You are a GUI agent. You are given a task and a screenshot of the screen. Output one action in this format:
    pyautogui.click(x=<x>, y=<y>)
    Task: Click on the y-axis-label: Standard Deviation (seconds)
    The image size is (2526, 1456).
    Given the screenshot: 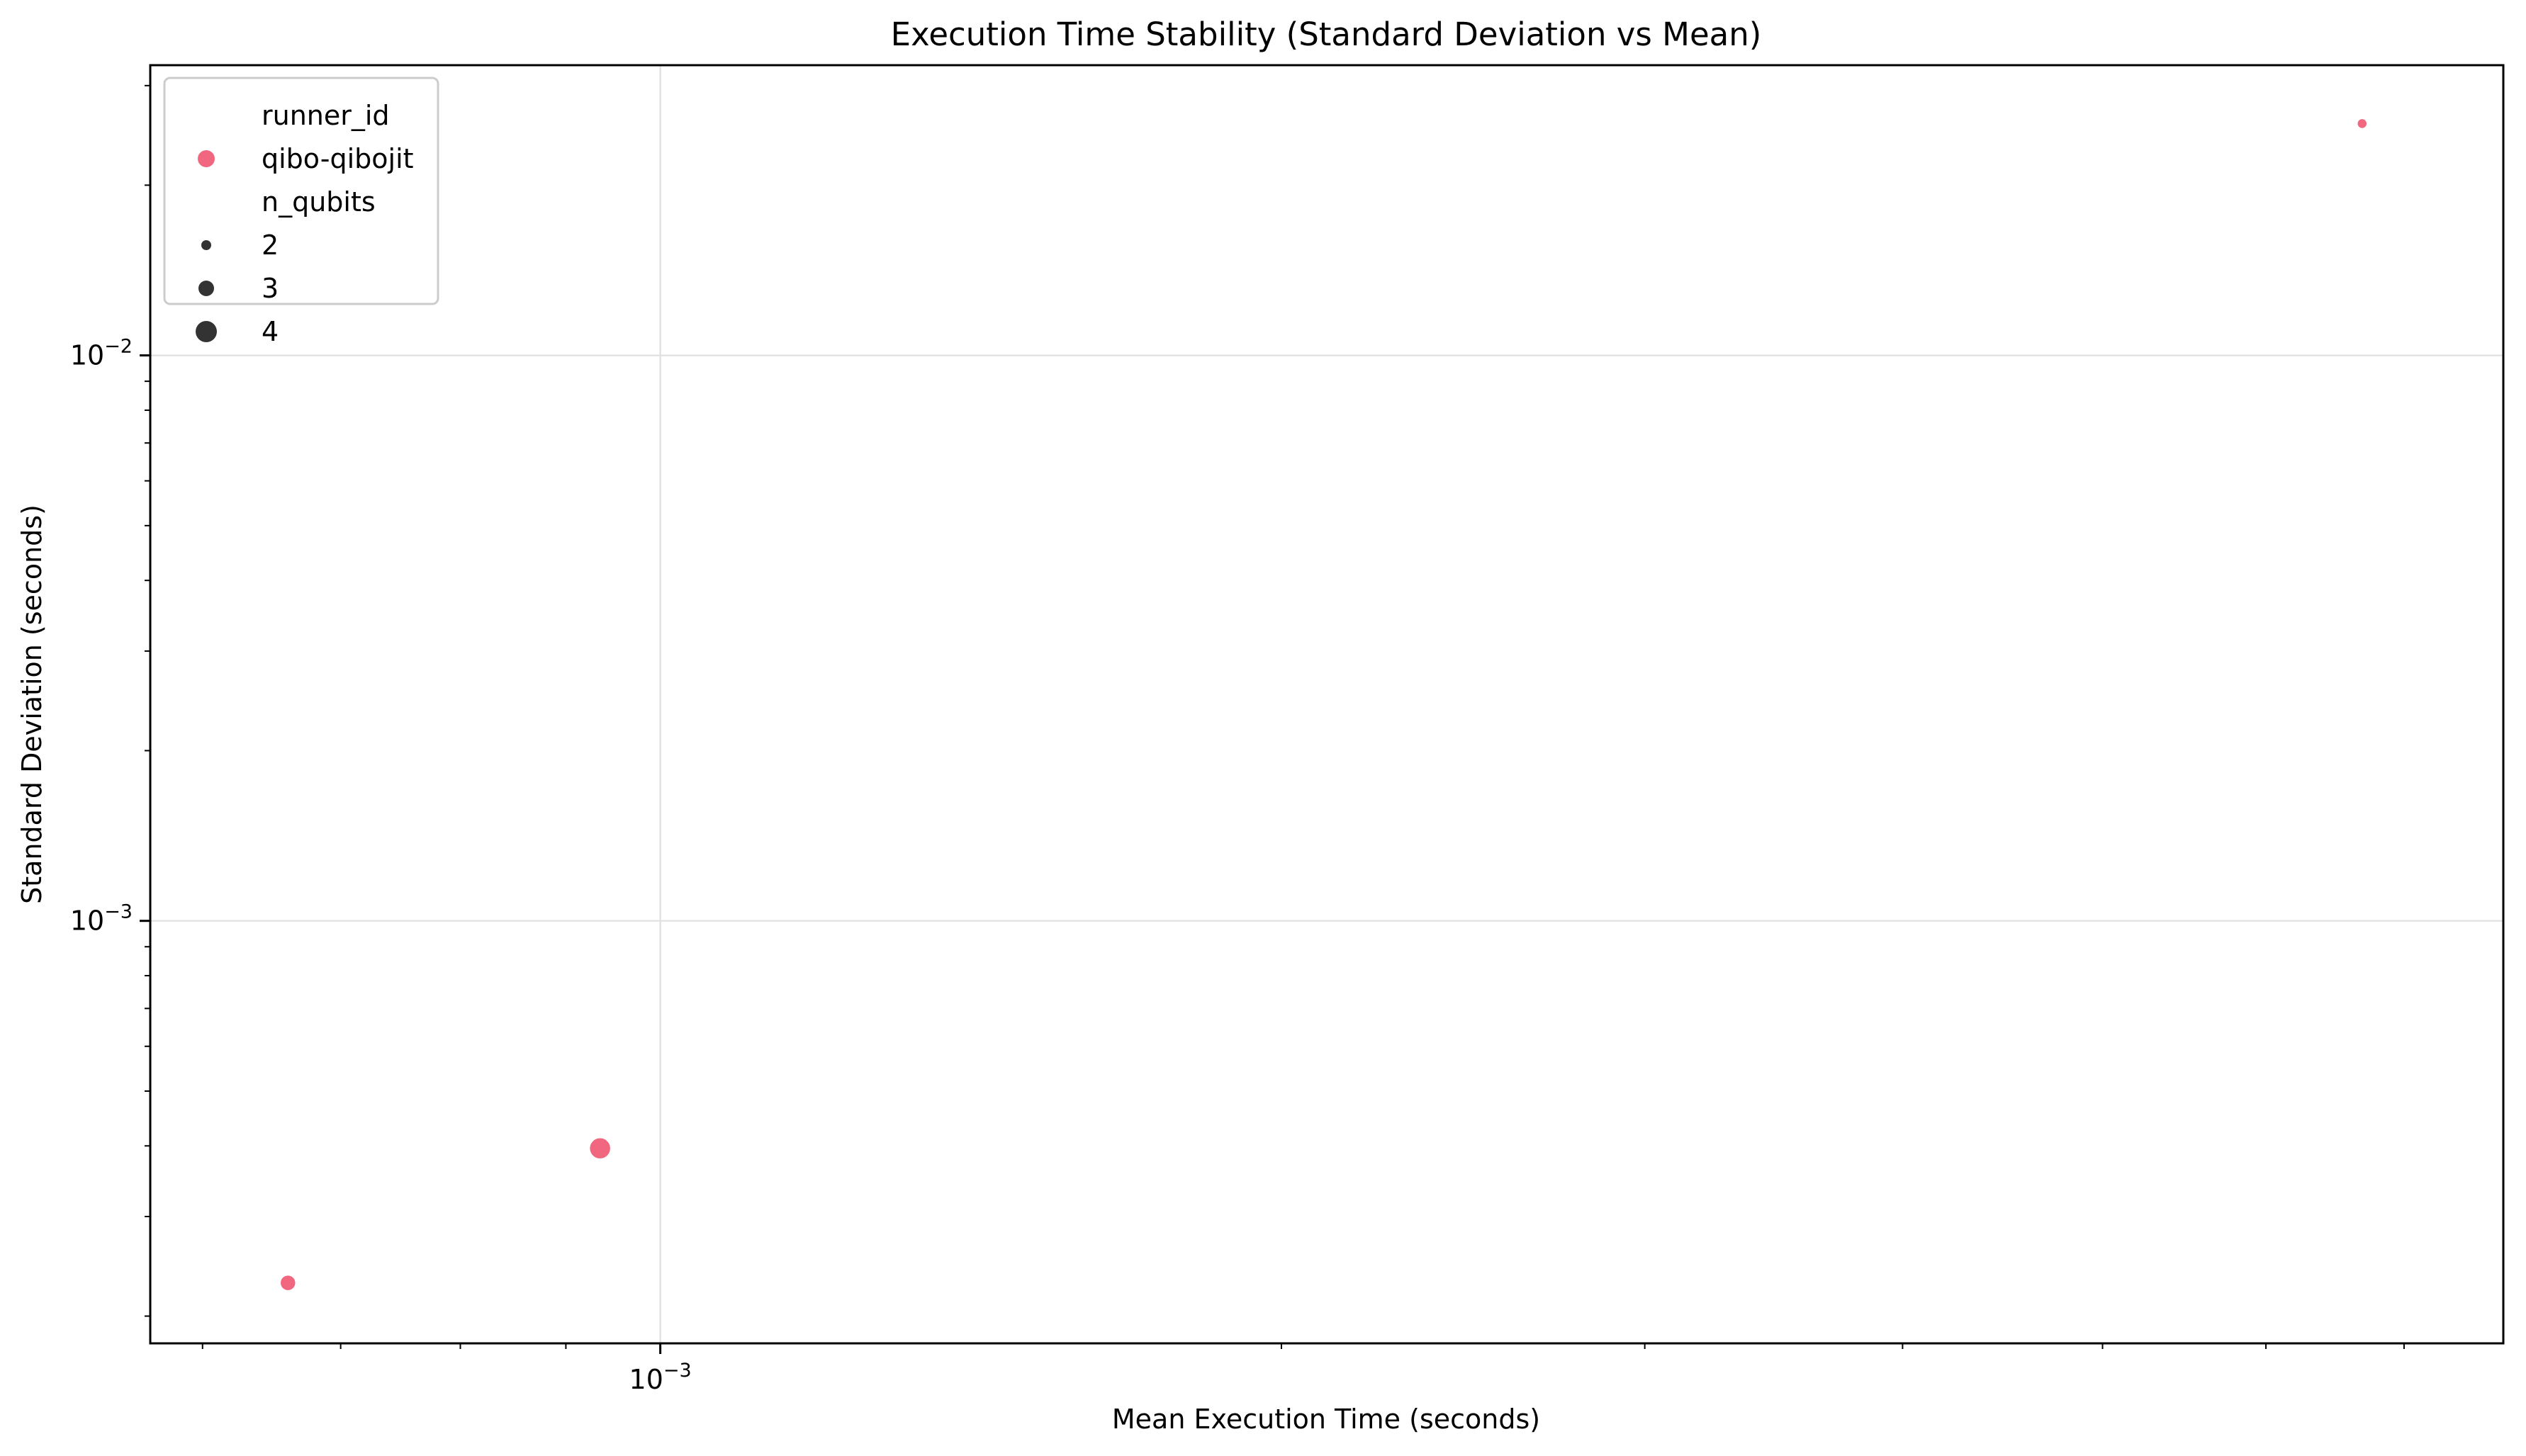 What is the action you would take?
    pyautogui.click(x=31, y=704)
    